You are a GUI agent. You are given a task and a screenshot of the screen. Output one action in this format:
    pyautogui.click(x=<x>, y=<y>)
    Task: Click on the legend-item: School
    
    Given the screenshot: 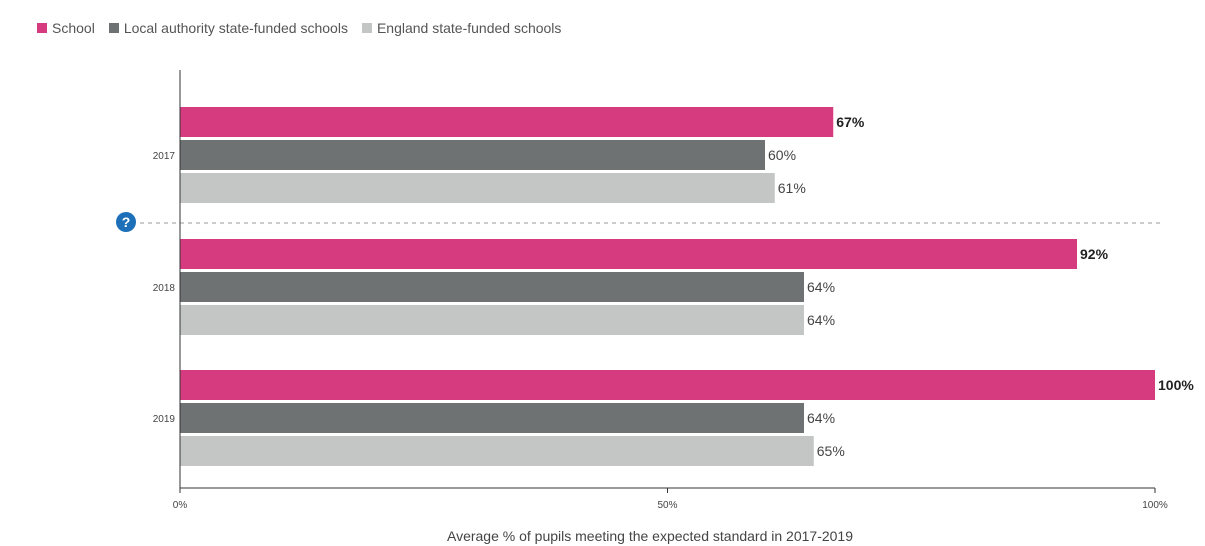 What is the action you would take?
    pyautogui.click(x=66, y=28)
    